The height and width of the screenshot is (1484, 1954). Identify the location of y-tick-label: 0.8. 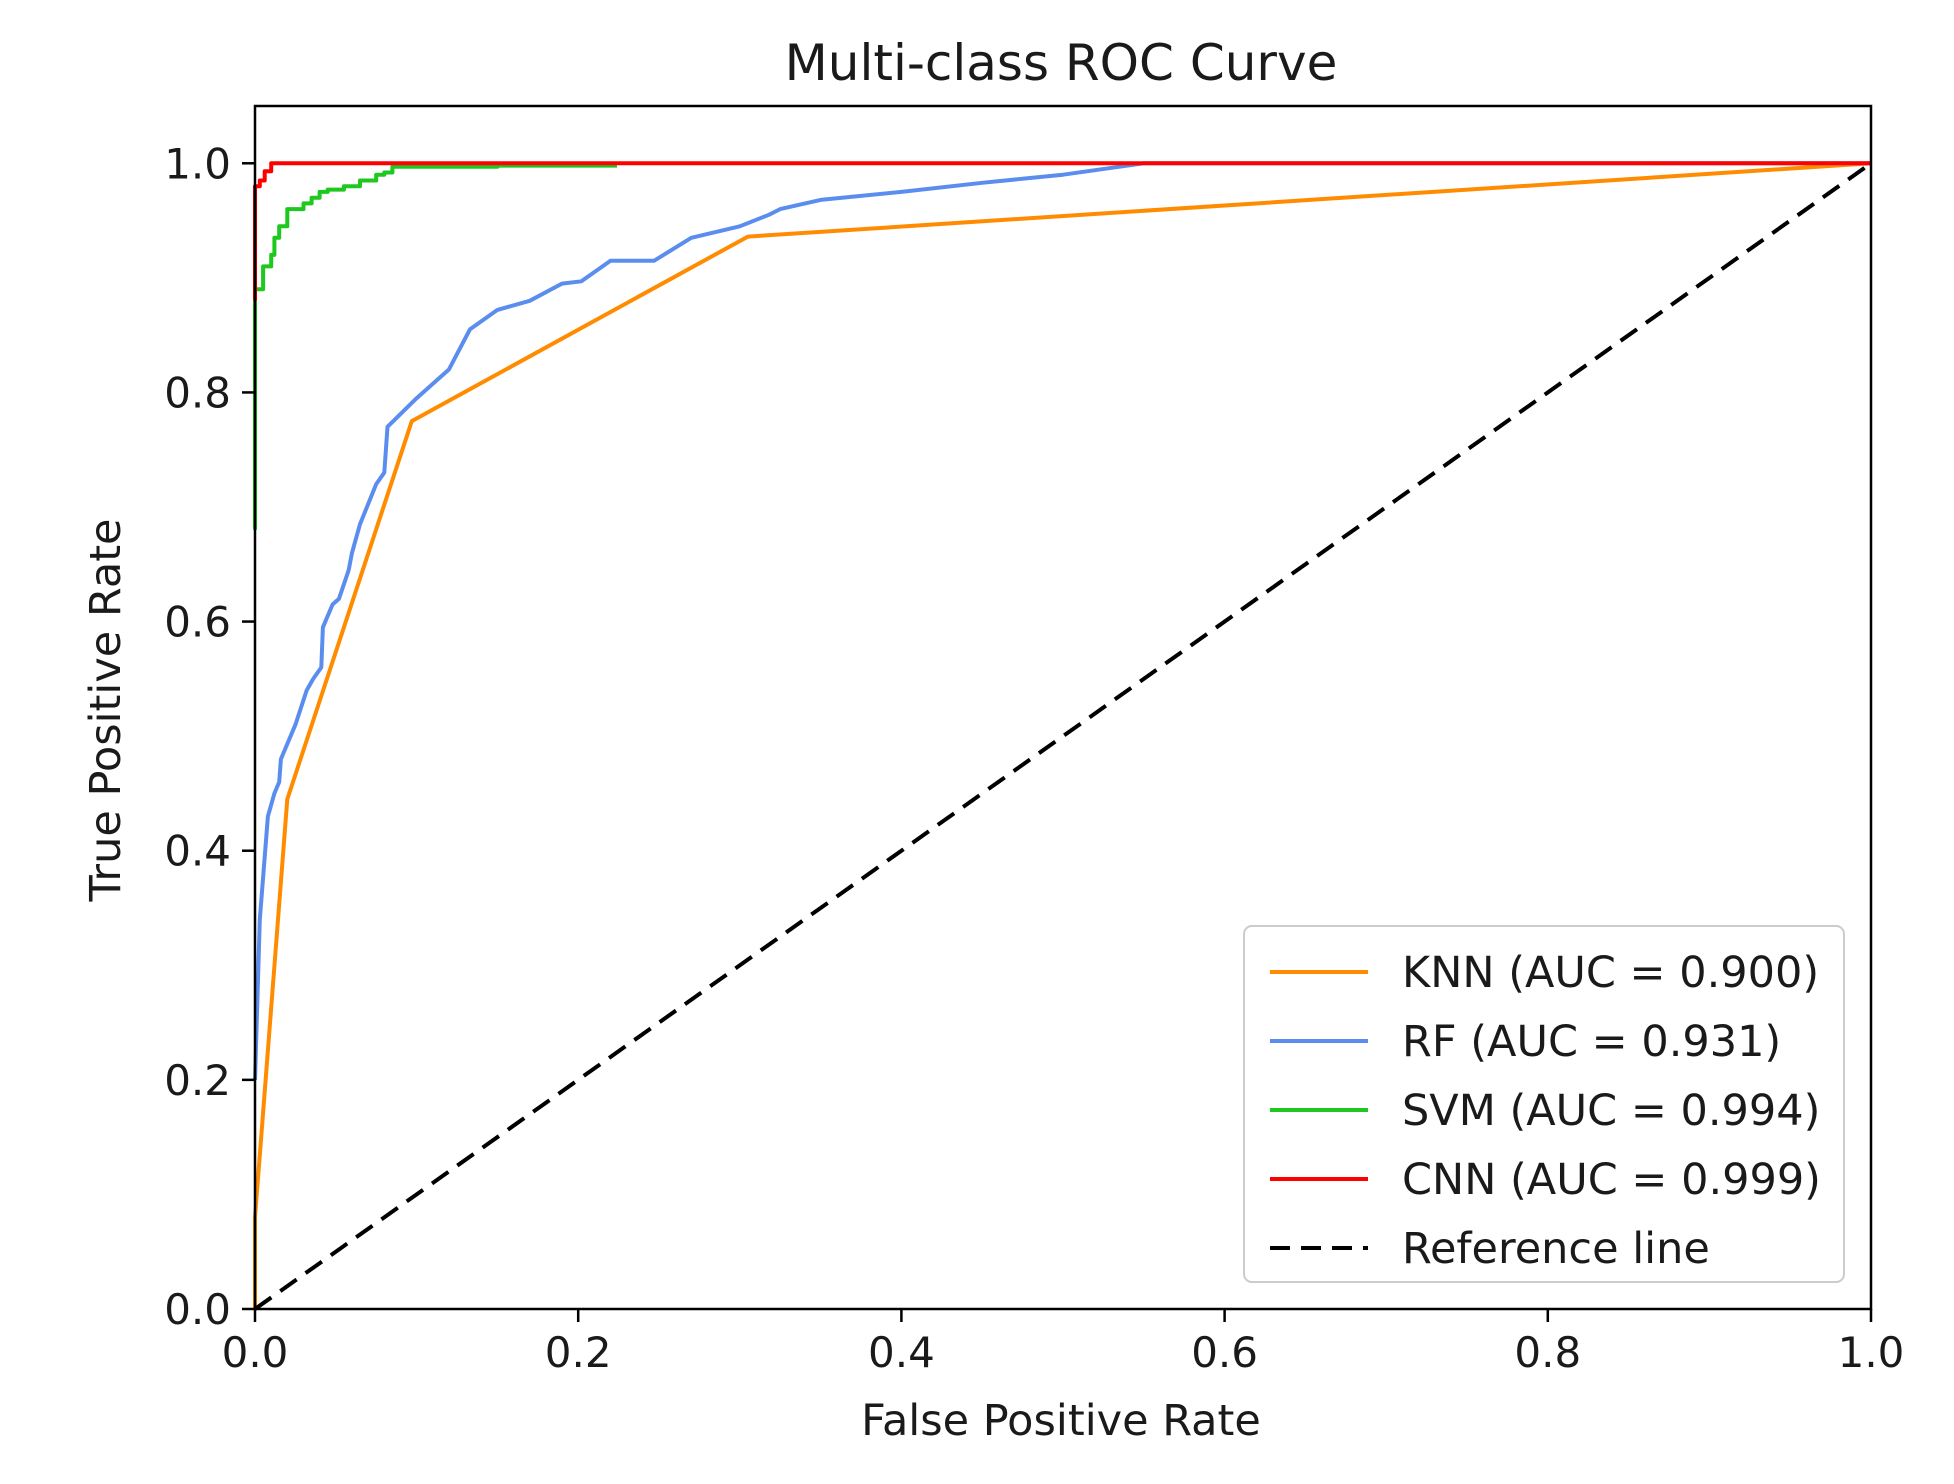
(197, 392).